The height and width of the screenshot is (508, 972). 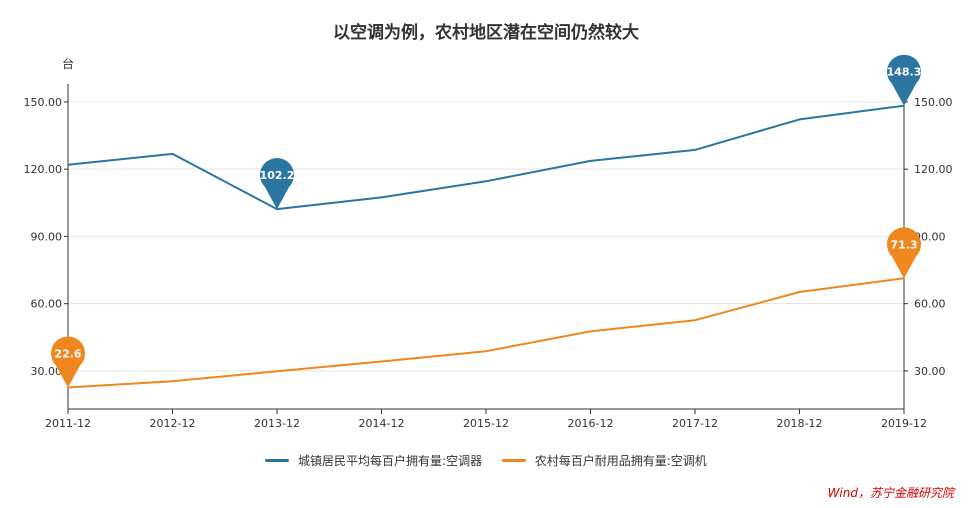 What do you see at coordinates (695, 423) in the screenshot?
I see `x-tick-label: 2017-12` at bounding box center [695, 423].